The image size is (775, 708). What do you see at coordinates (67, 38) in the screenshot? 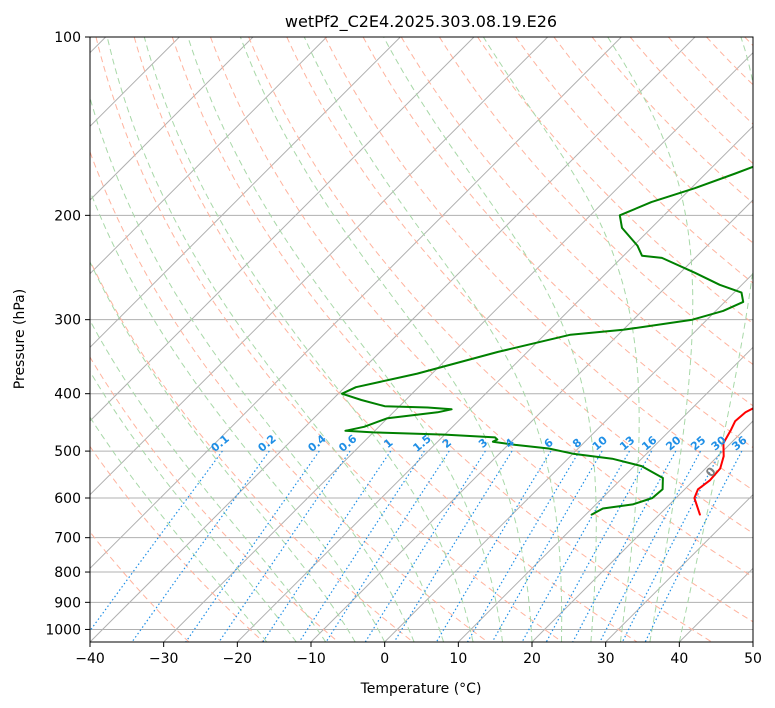
I see `y-tick-label: 100` at bounding box center [67, 38].